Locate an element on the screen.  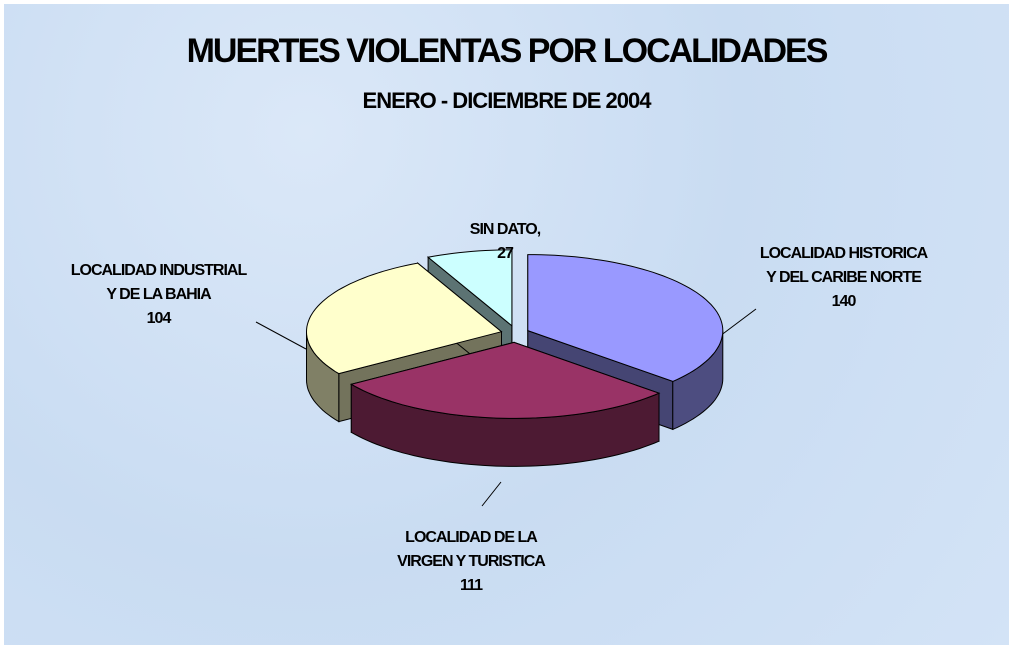
category-label: LOCALIDAD HISTORICA Y DEL CARIBE NORTE is located at coordinates (843, 265).